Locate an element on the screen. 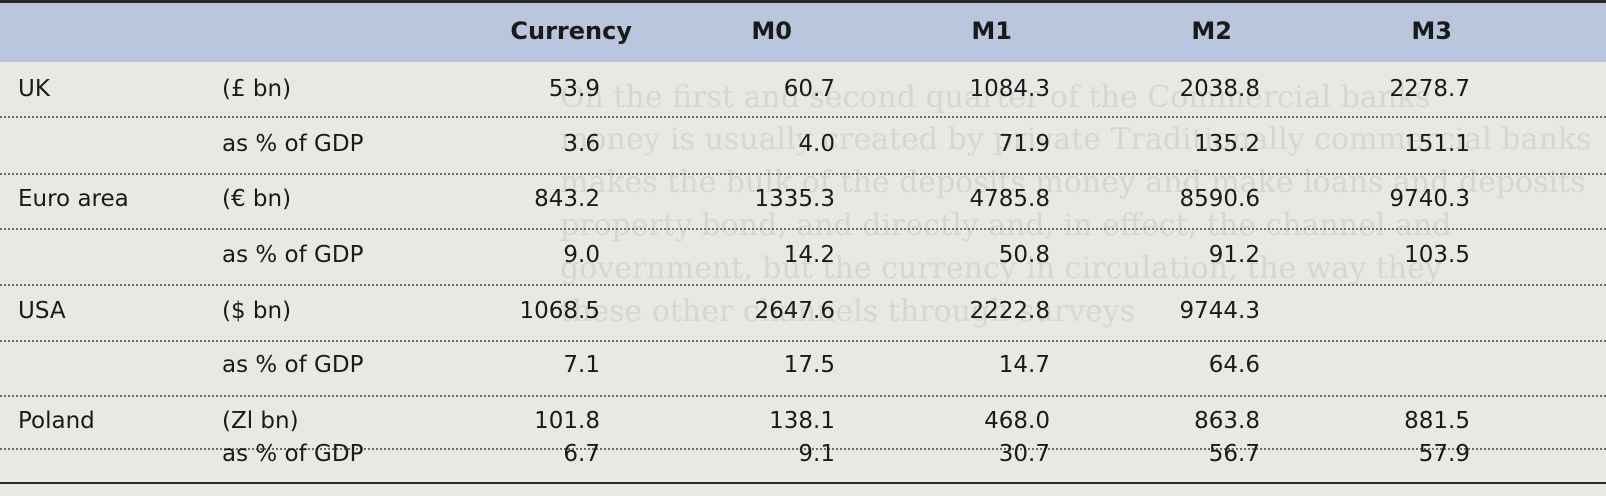 The width and height of the screenshot is (1606, 496). table-cell-currency: 6.7 is located at coordinates (581, 454).